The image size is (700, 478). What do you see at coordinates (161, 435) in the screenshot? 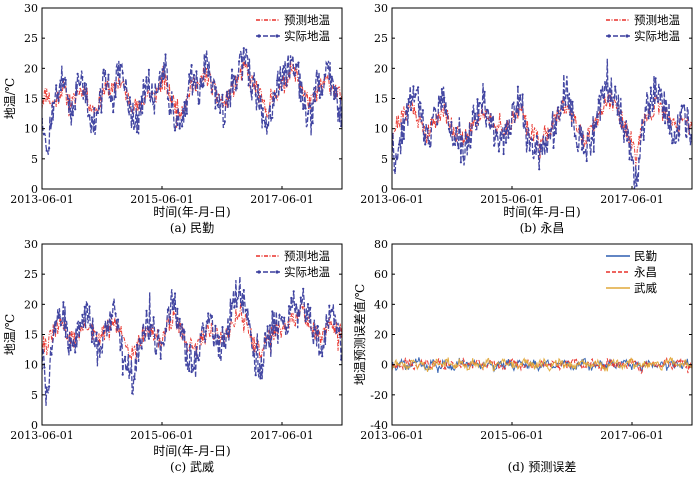
I see `x-tick-label: 2015-06-01` at bounding box center [161, 435].